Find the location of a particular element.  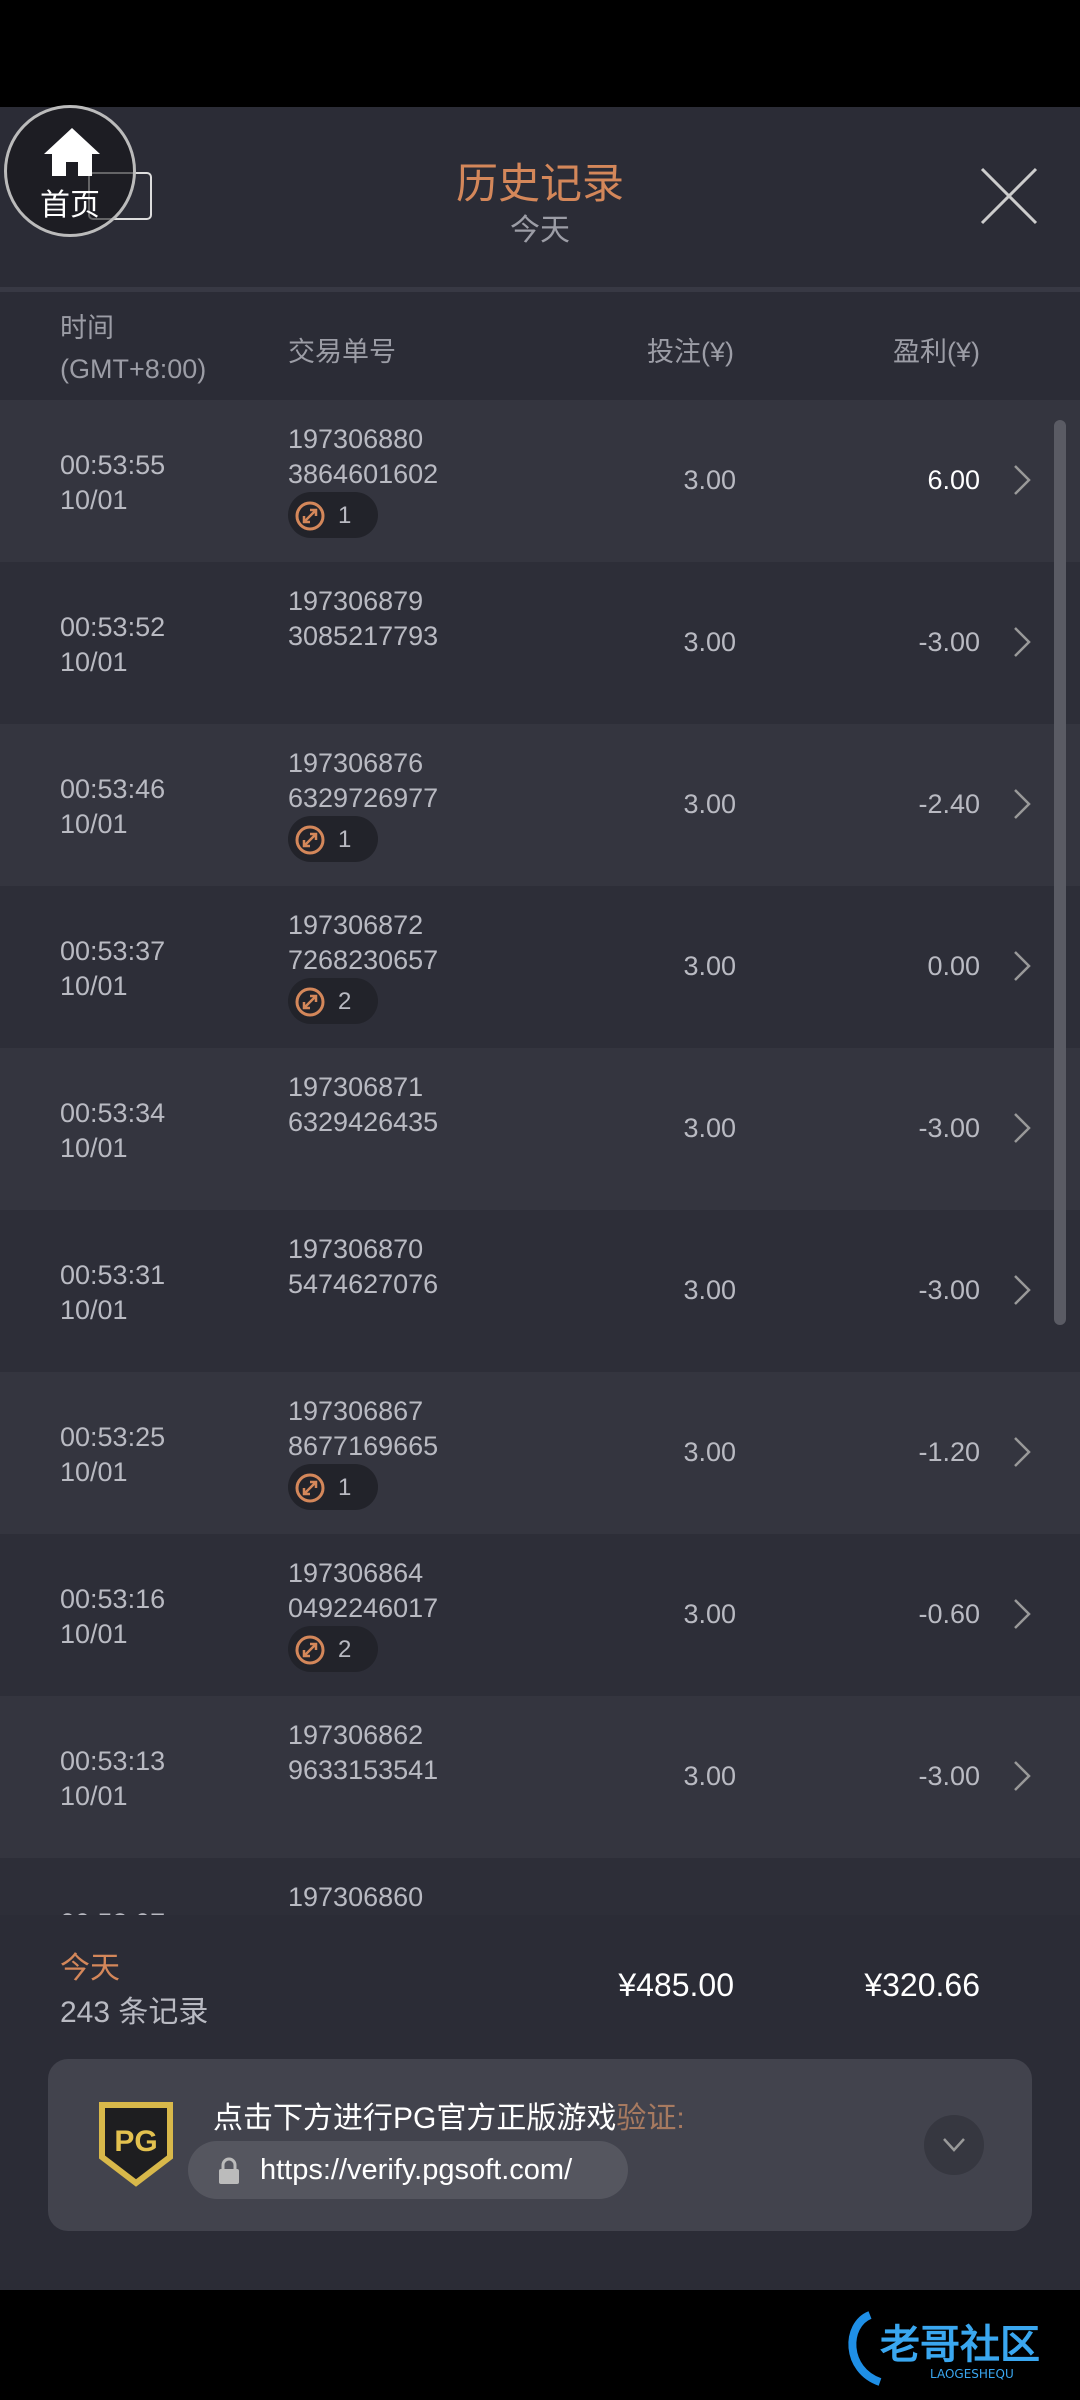

record-count: 243 条记录 is located at coordinates (134, 2012).